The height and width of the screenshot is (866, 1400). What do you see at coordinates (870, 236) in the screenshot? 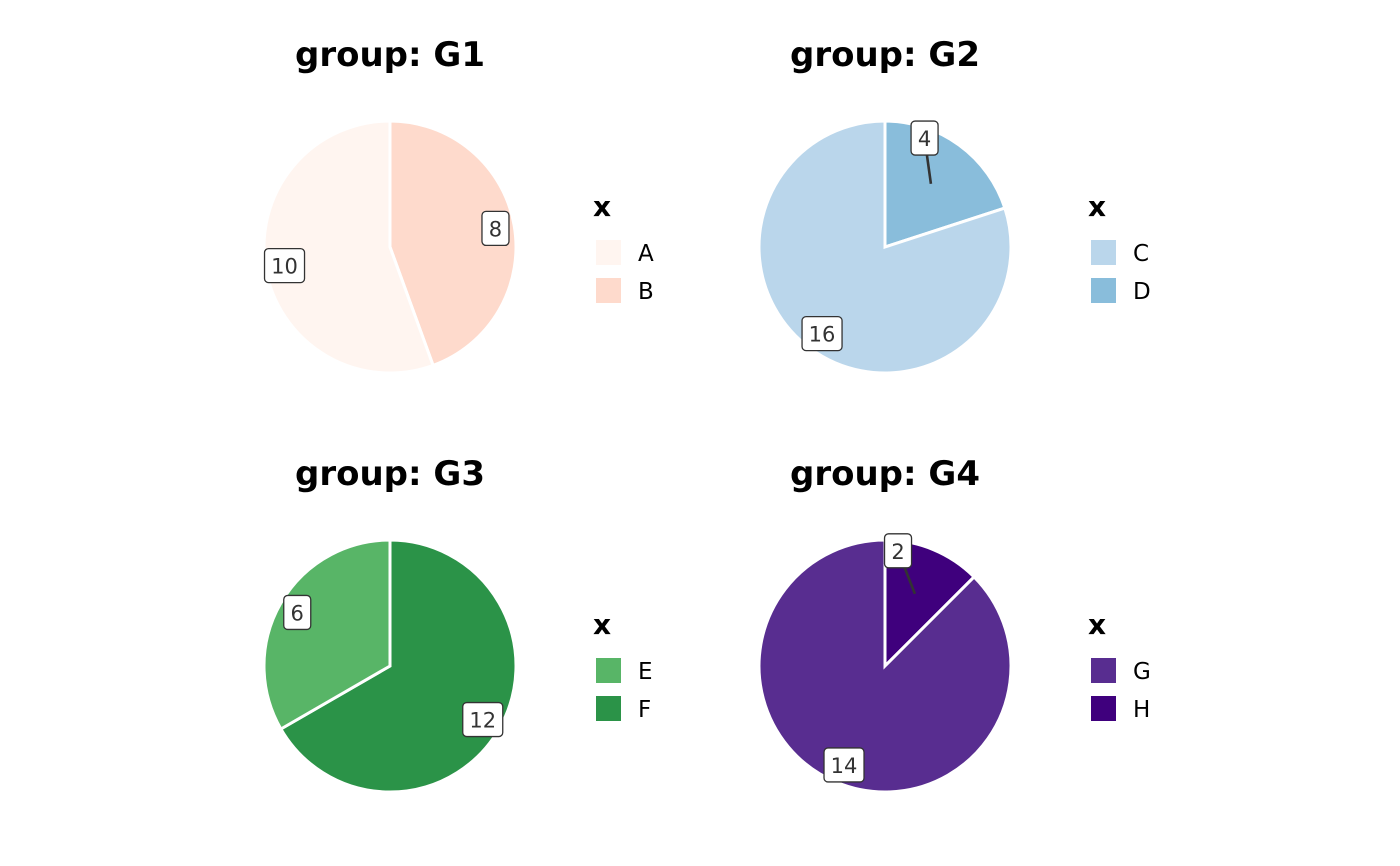
I see `data-labels: 4 16` at bounding box center [870, 236].